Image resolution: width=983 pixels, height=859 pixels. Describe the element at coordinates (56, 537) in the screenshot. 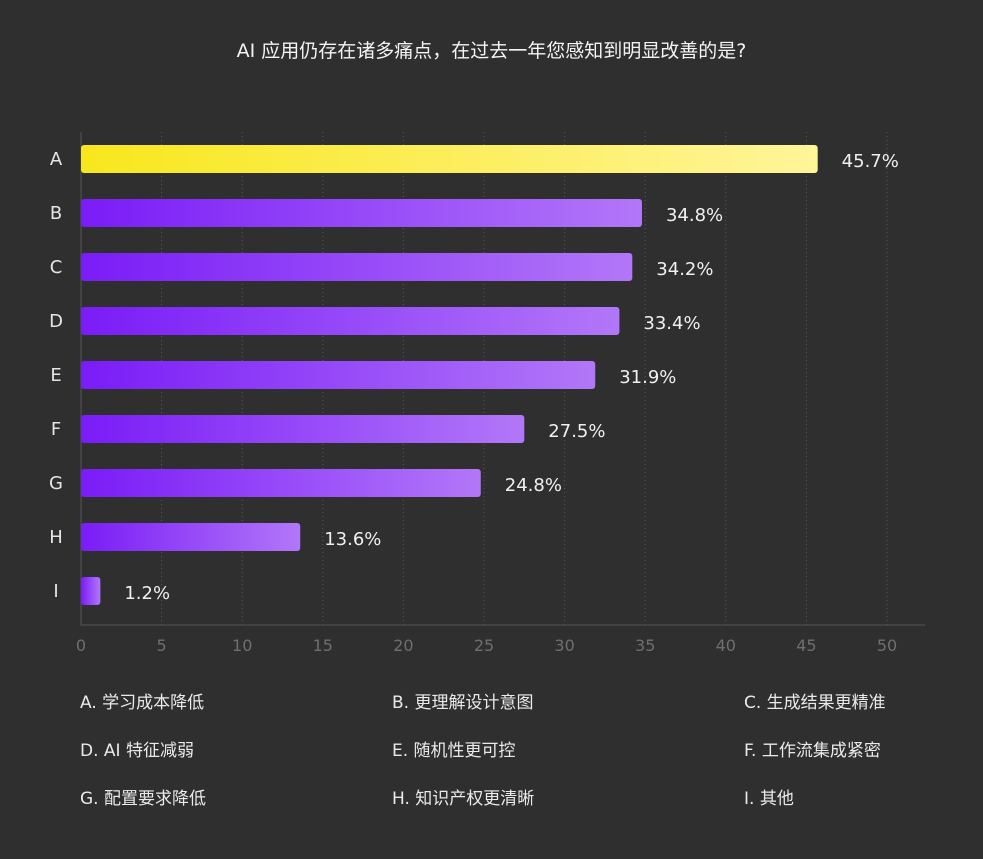

I see `category-label: H` at that location.